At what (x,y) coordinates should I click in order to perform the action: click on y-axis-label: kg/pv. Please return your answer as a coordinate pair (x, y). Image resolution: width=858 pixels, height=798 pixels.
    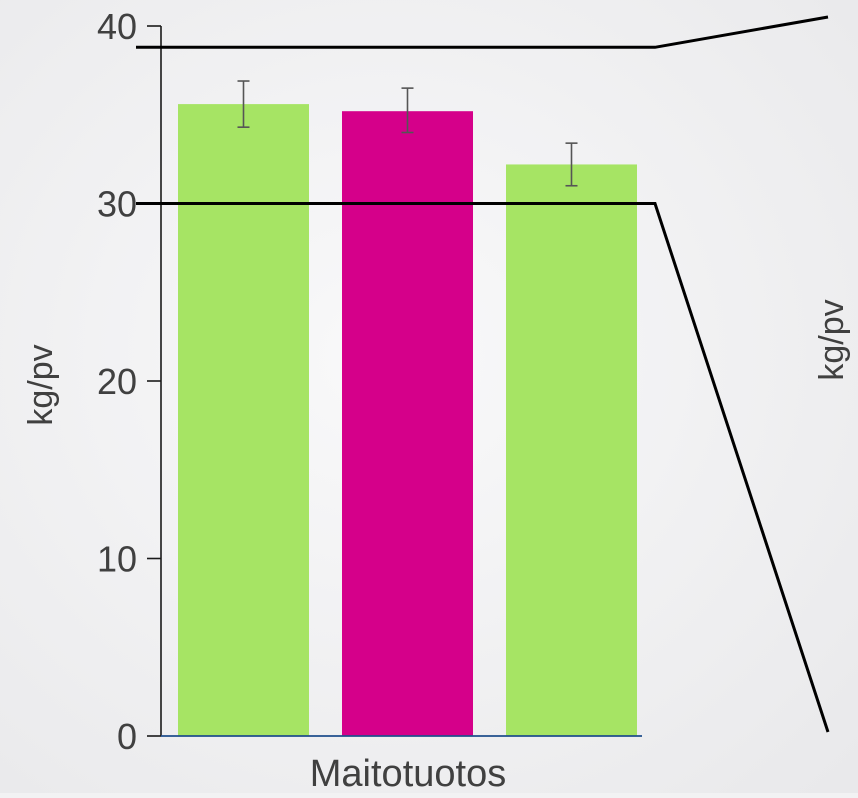
    Looking at the image, I should click on (41, 384).